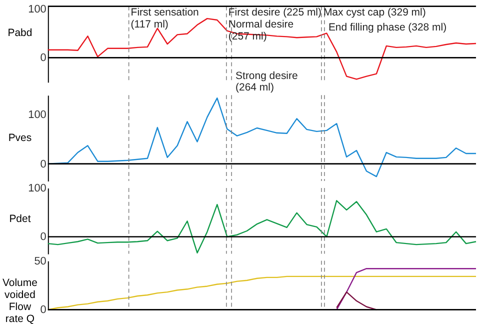 The image size is (477, 324). I want to click on y-tick-label: 50, so click(40, 261).